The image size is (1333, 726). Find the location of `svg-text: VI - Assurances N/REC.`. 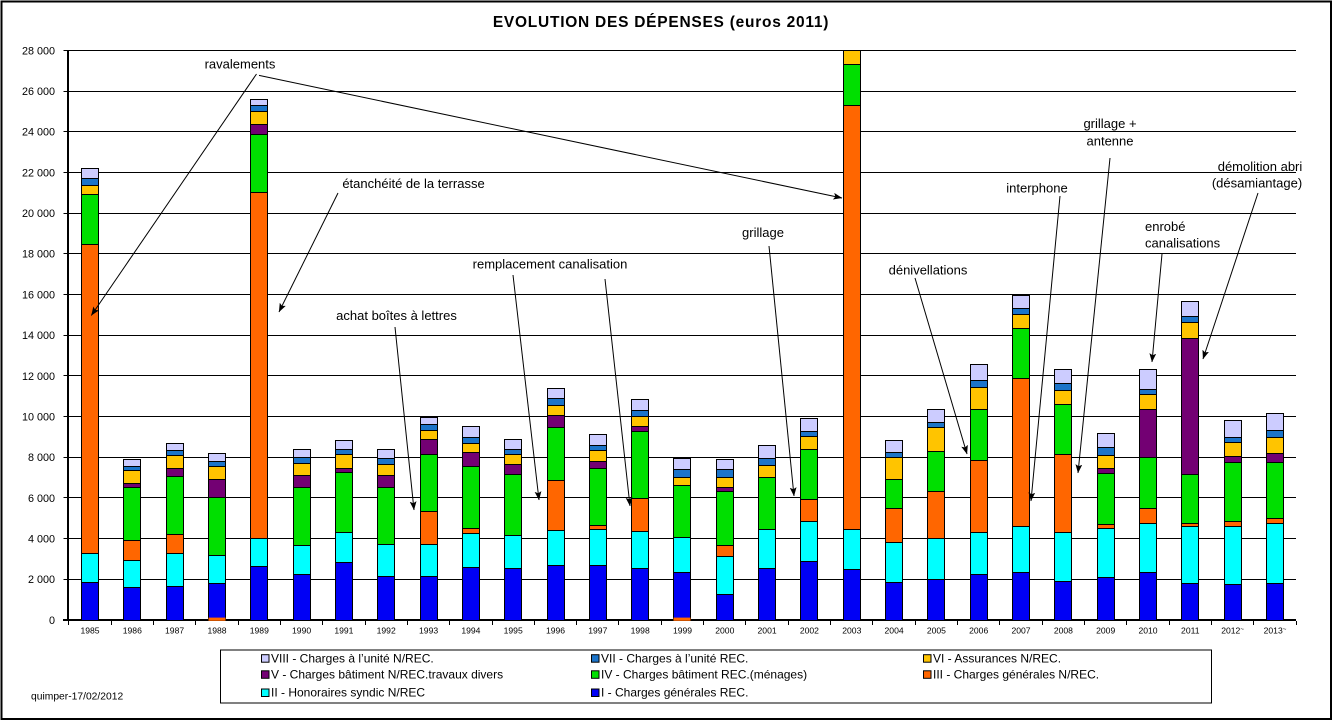

svg-text: VI - Assurances N/REC. is located at coordinates (997, 658).